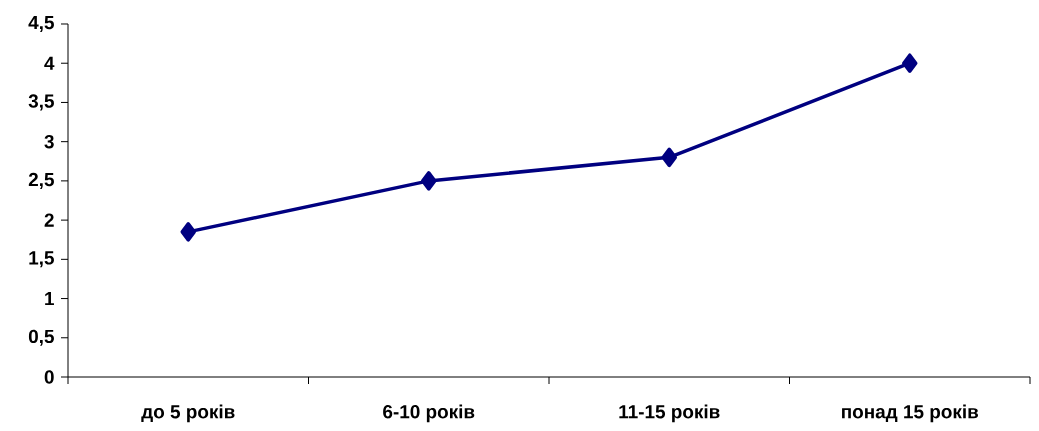 The image size is (1039, 431). What do you see at coordinates (49, 141) in the screenshot?
I see `y-tick-label: 3` at bounding box center [49, 141].